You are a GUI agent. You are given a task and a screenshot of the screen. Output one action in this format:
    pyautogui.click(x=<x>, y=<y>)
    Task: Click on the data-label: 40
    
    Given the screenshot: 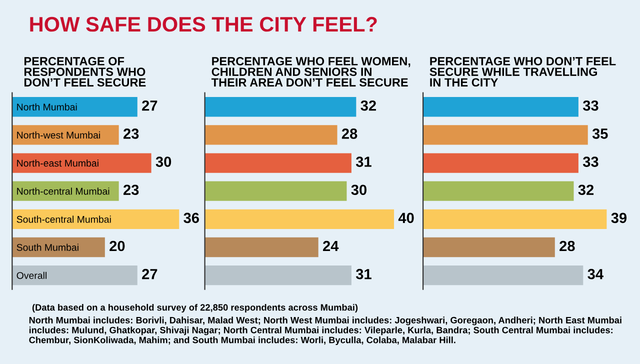 What is the action you would take?
    pyautogui.click(x=406, y=218)
    